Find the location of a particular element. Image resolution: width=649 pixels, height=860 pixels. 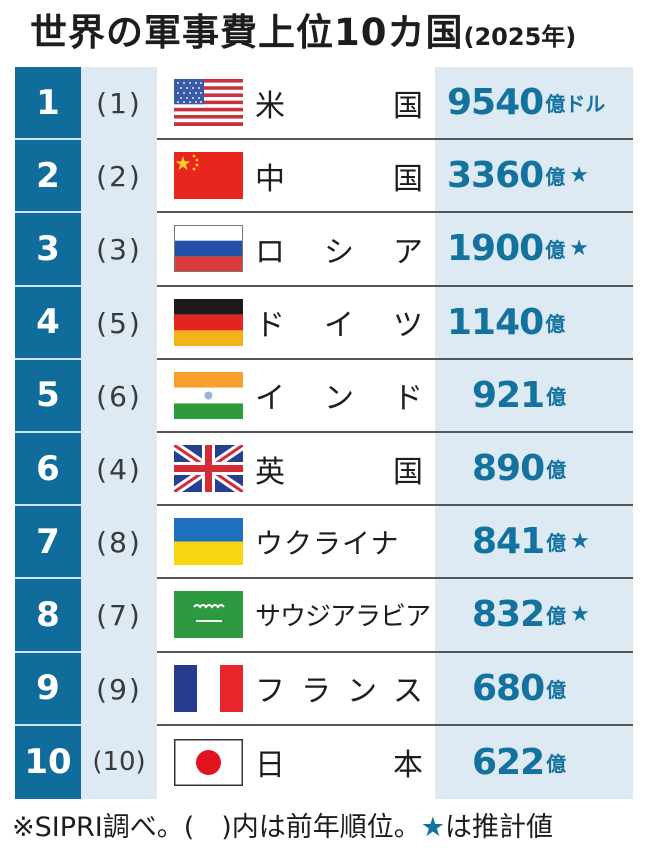

amount-cell: 3360 億 ★ is located at coordinates (534, 177).